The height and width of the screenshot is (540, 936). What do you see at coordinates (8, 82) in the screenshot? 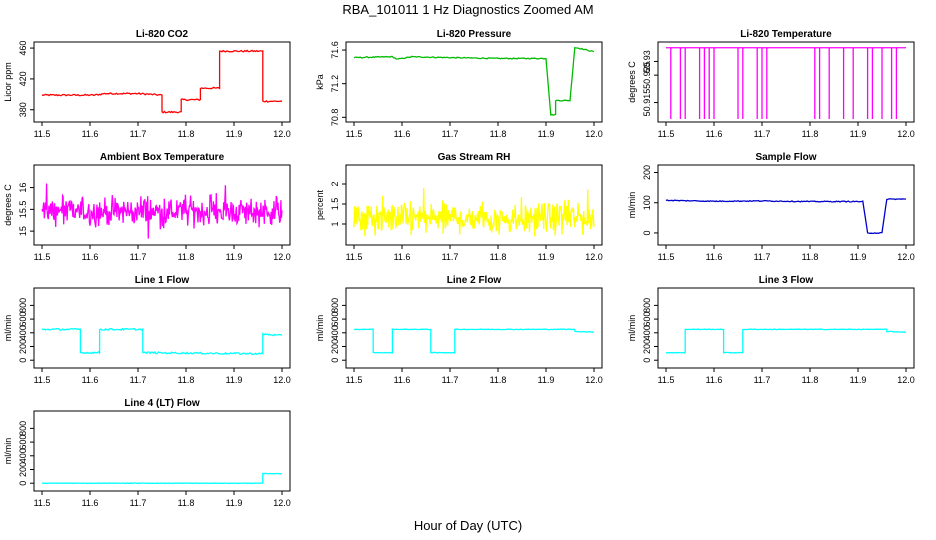
I see `y-axis-label: Licor ppm` at bounding box center [8, 82].